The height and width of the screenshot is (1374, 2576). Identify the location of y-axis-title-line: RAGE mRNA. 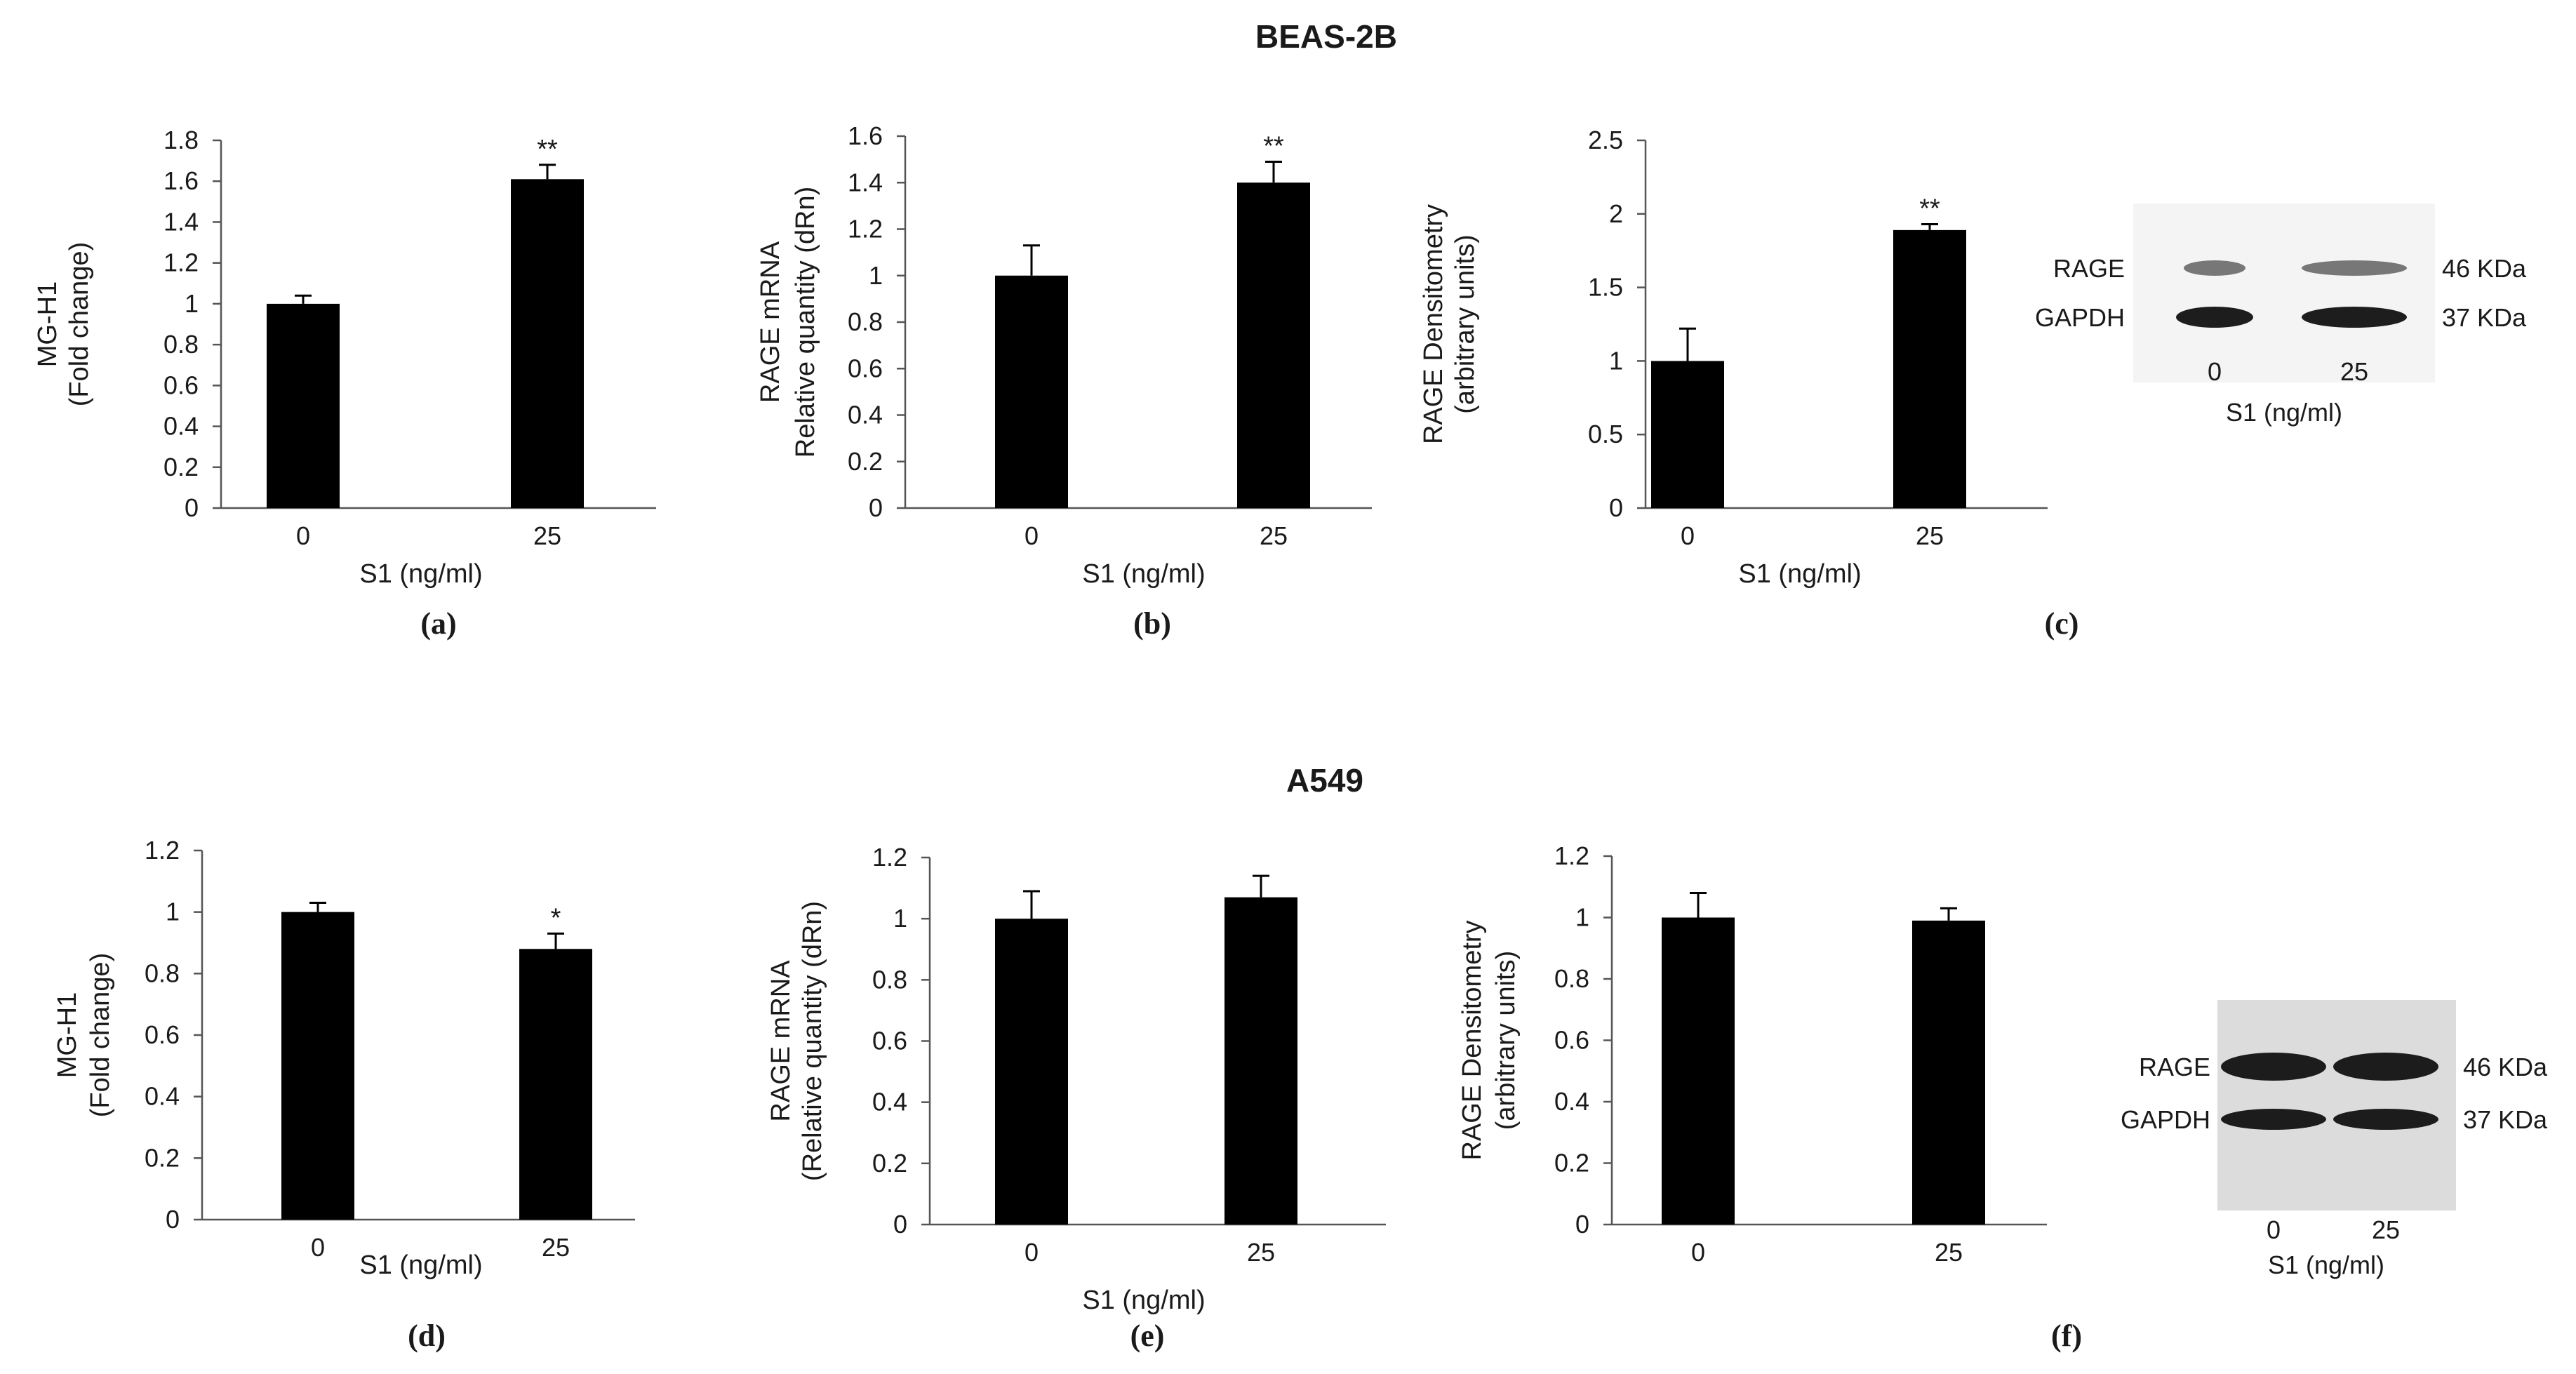
(770, 322).